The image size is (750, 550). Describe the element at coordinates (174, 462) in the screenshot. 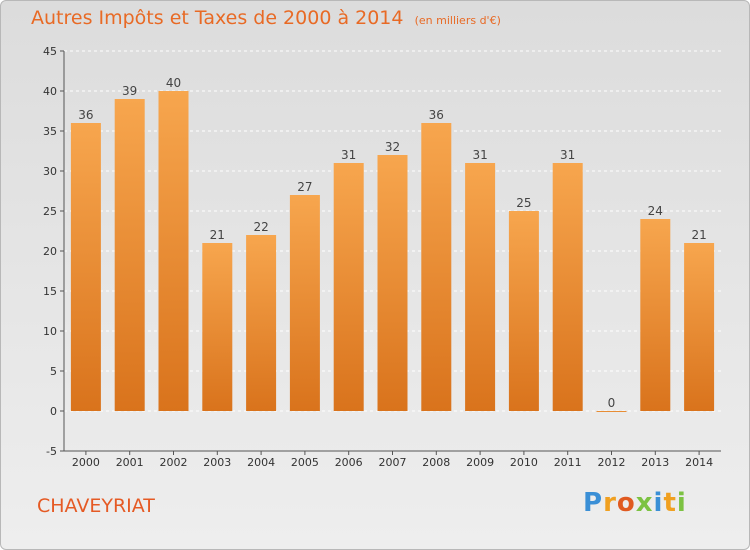

I see `x-tick-label-2002: 2002` at that location.